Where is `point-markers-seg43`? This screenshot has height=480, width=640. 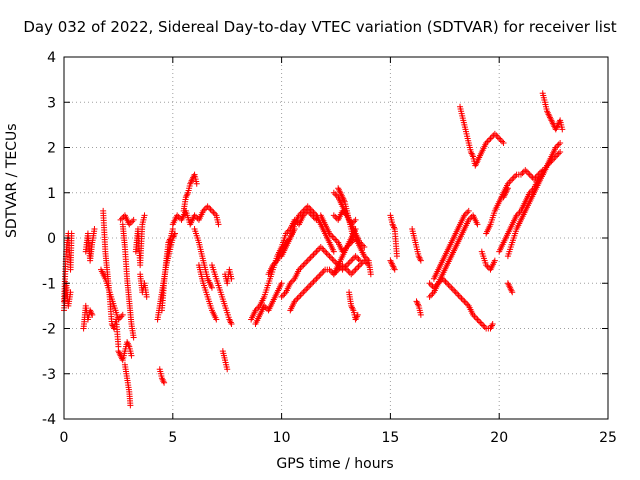 point-markers-seg43 is located at coordinates (451, 244).